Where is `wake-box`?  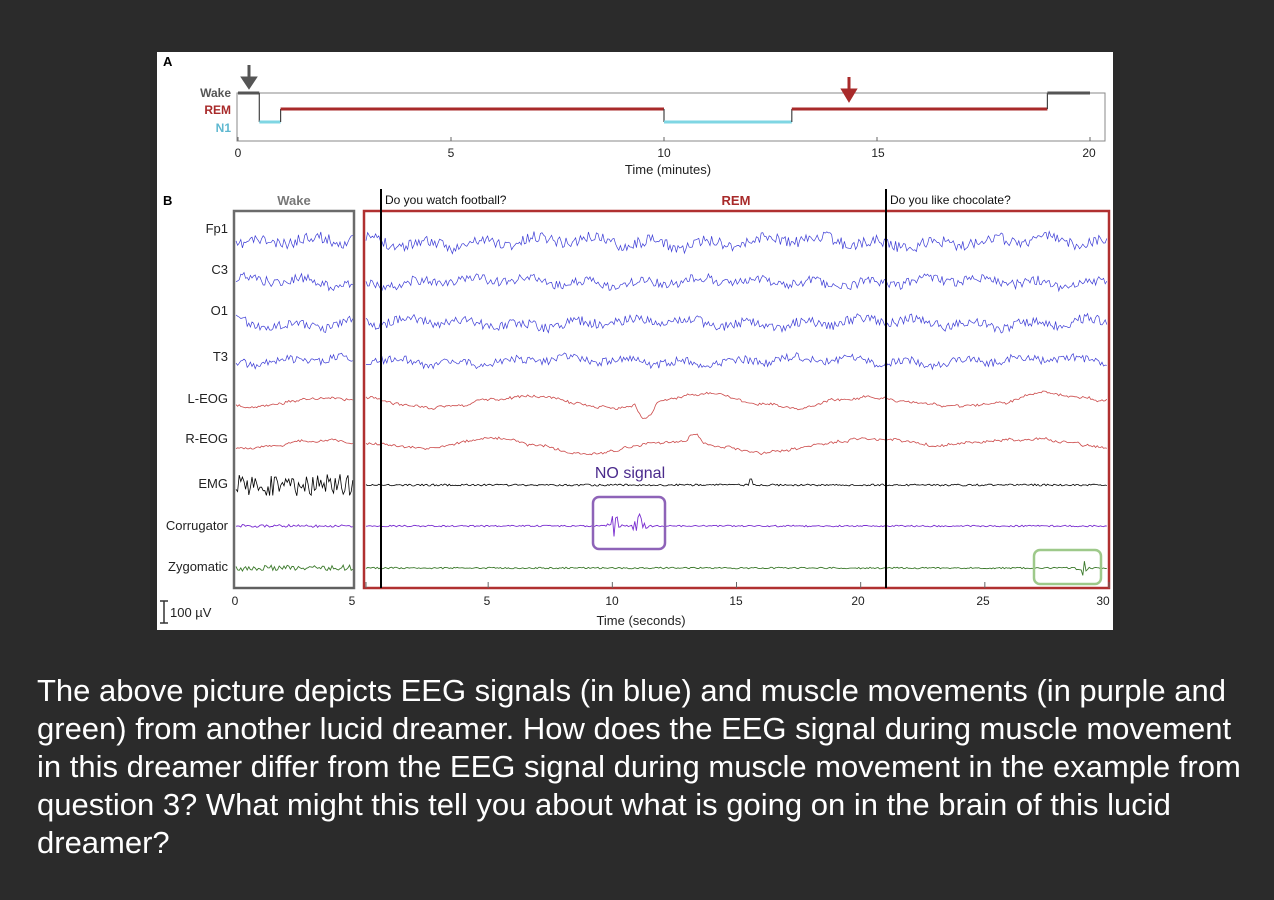
wake-box is located at coordinates (294, 399).